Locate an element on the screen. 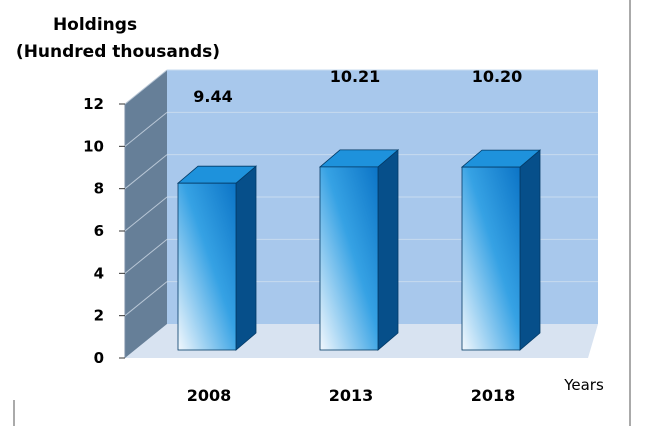 The height and width of the screenshot is (431, 648). bar-2013 is located at coordinates (359, 250).